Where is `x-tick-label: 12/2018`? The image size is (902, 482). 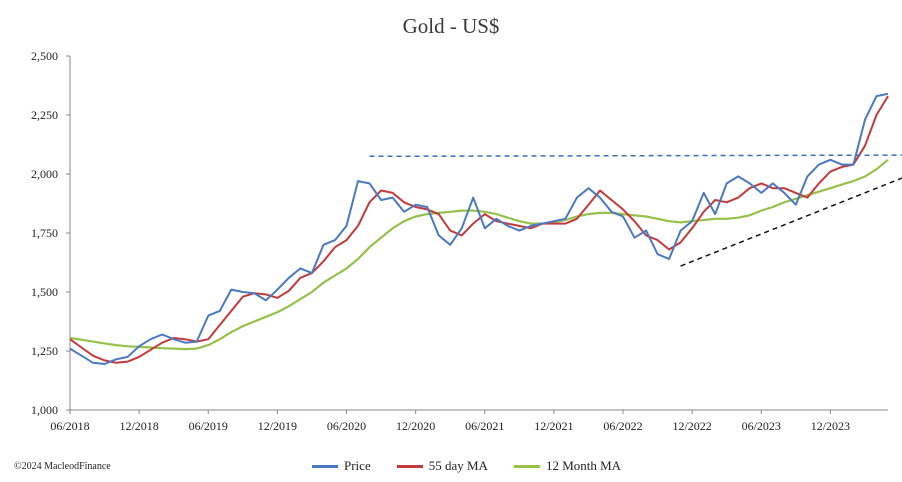
x-tick-label: 12/2018 is located at coordinates (138, 426).